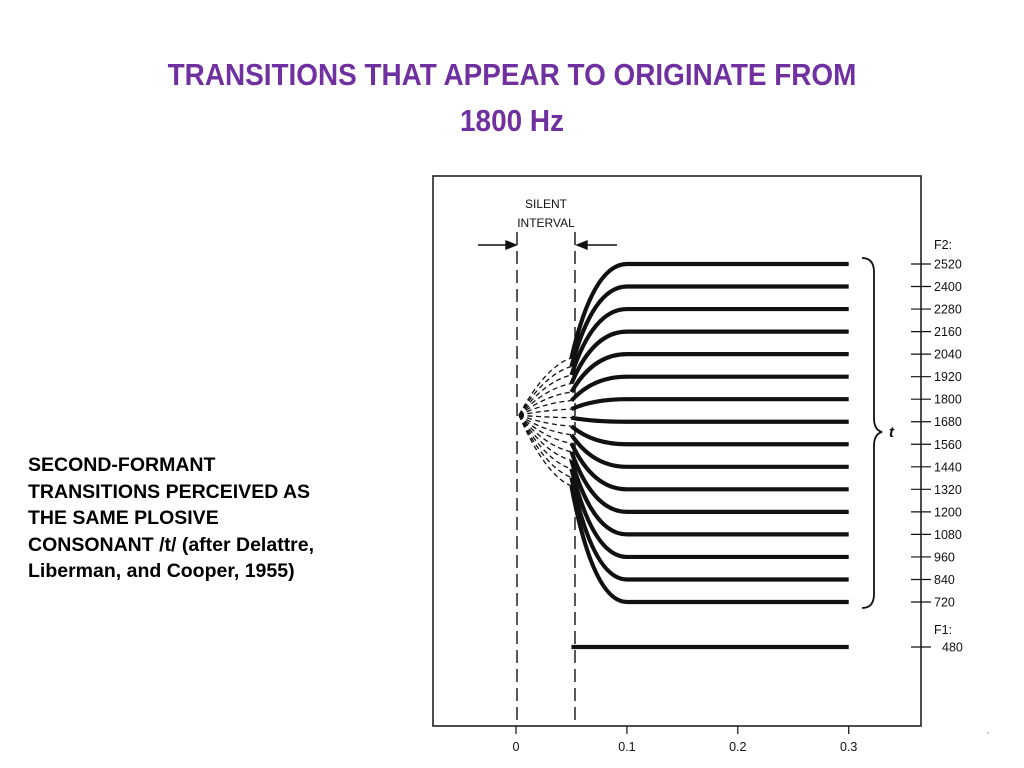  I want to click on f2-value-label: 2160, so click(948, 332).